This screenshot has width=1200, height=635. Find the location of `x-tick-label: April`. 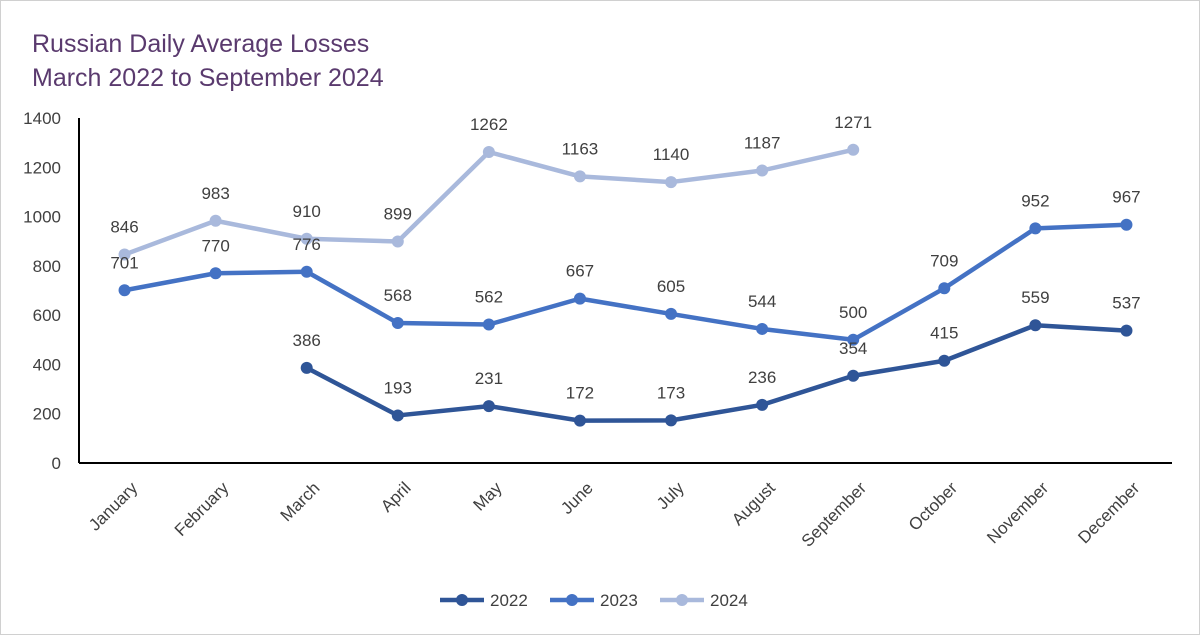

x-tick-label: April is located at coordinates (395, 496).